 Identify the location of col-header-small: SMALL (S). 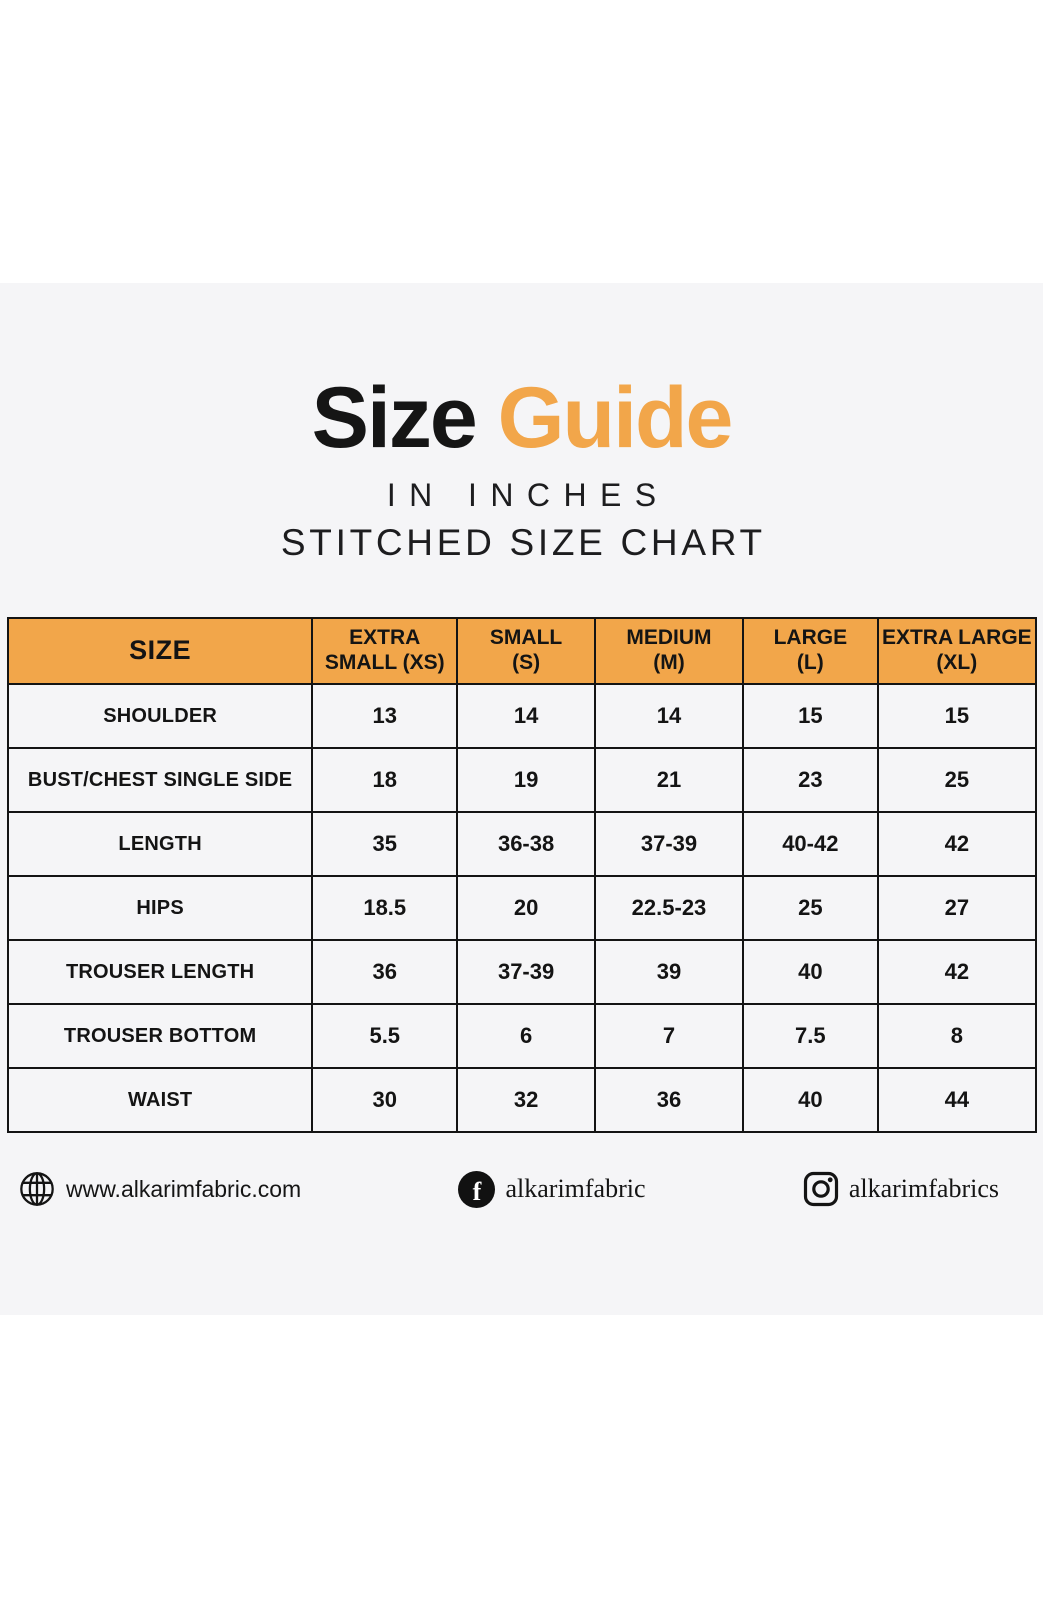
(526, 651).